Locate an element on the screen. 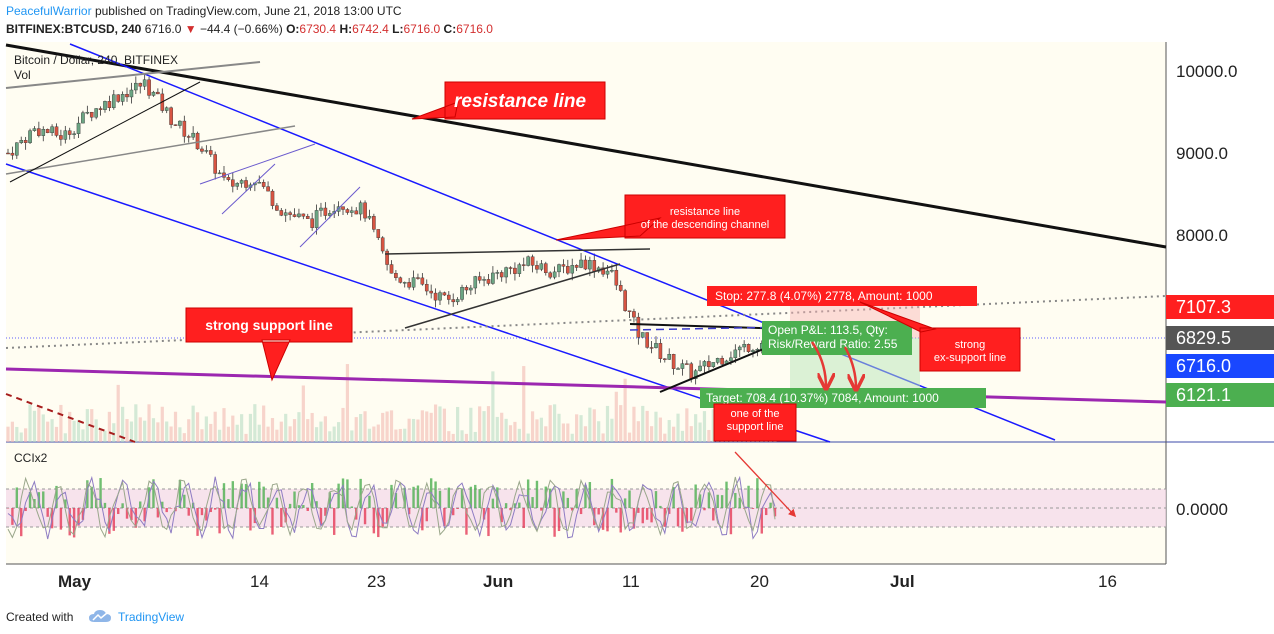  cci-line-fast is located at coordinates (391, 507).